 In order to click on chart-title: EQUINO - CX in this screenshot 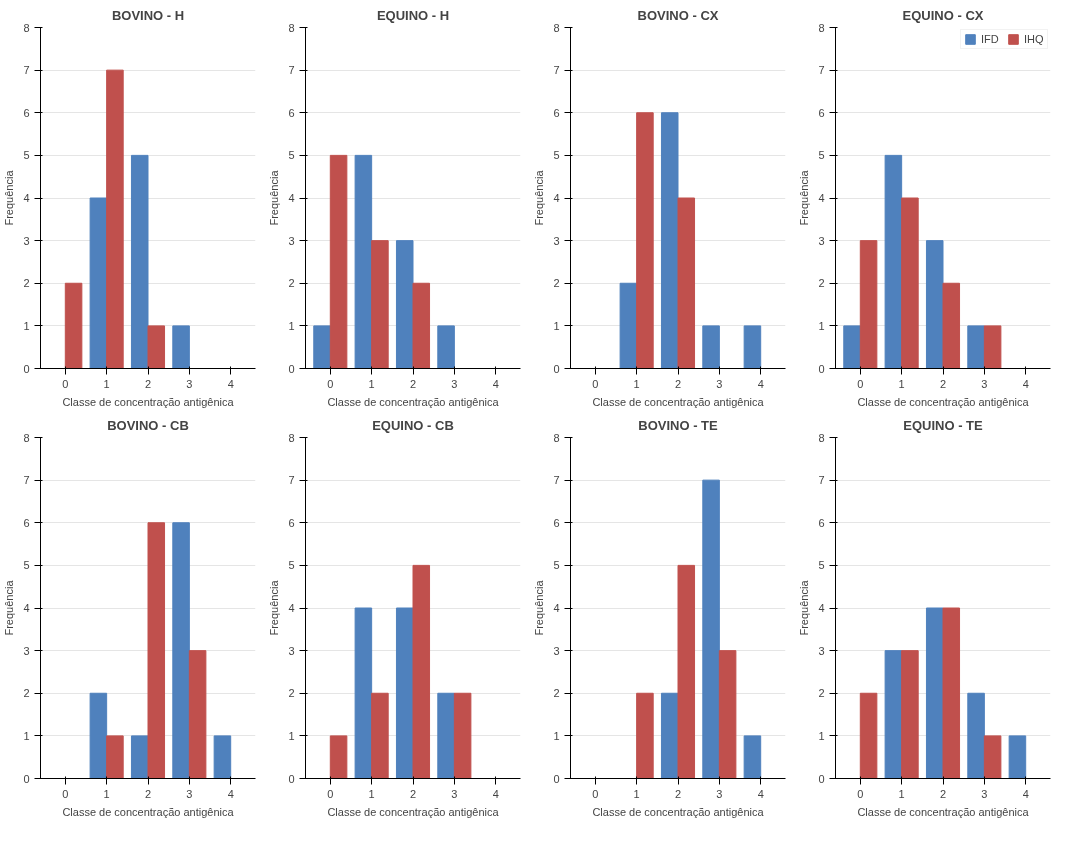, I will do `click(943, 15)`.